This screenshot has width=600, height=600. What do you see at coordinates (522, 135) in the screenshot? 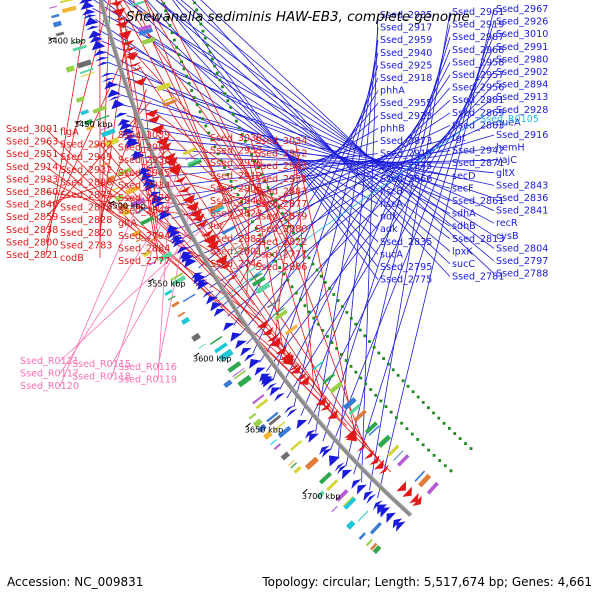
I see `blue-gene-label: Ssed_2916` at bounding box center [522, 135].